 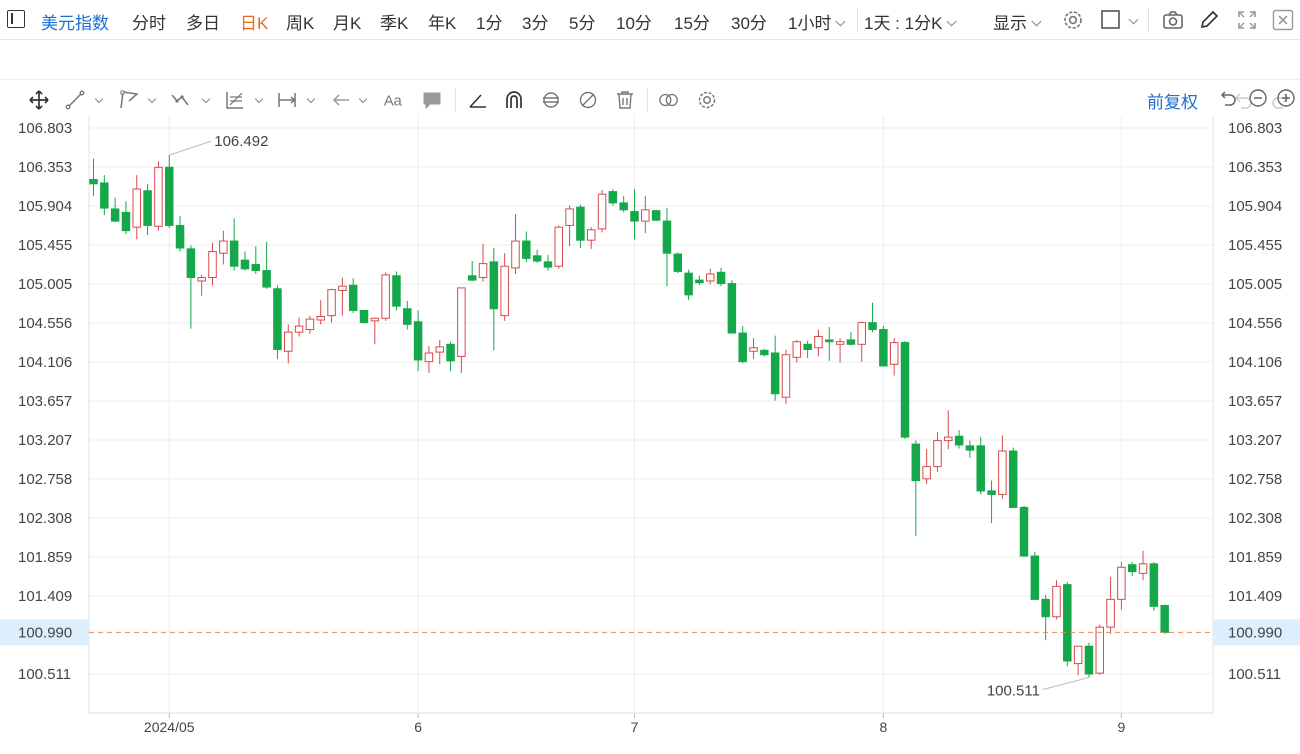 What do you see at coordinates (535, 23) in the screenshot?
I see `period-tab-3min: 3分` at bounding box center [535, 23].